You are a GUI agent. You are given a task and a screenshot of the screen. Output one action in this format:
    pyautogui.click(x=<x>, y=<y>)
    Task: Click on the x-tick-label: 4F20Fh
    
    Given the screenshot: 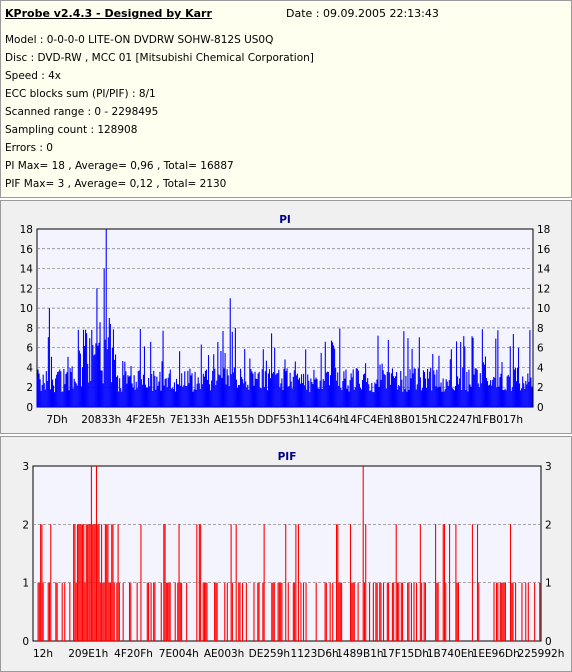 What is the action you would take?
    pyautogui.click(x=133, y=654)
    